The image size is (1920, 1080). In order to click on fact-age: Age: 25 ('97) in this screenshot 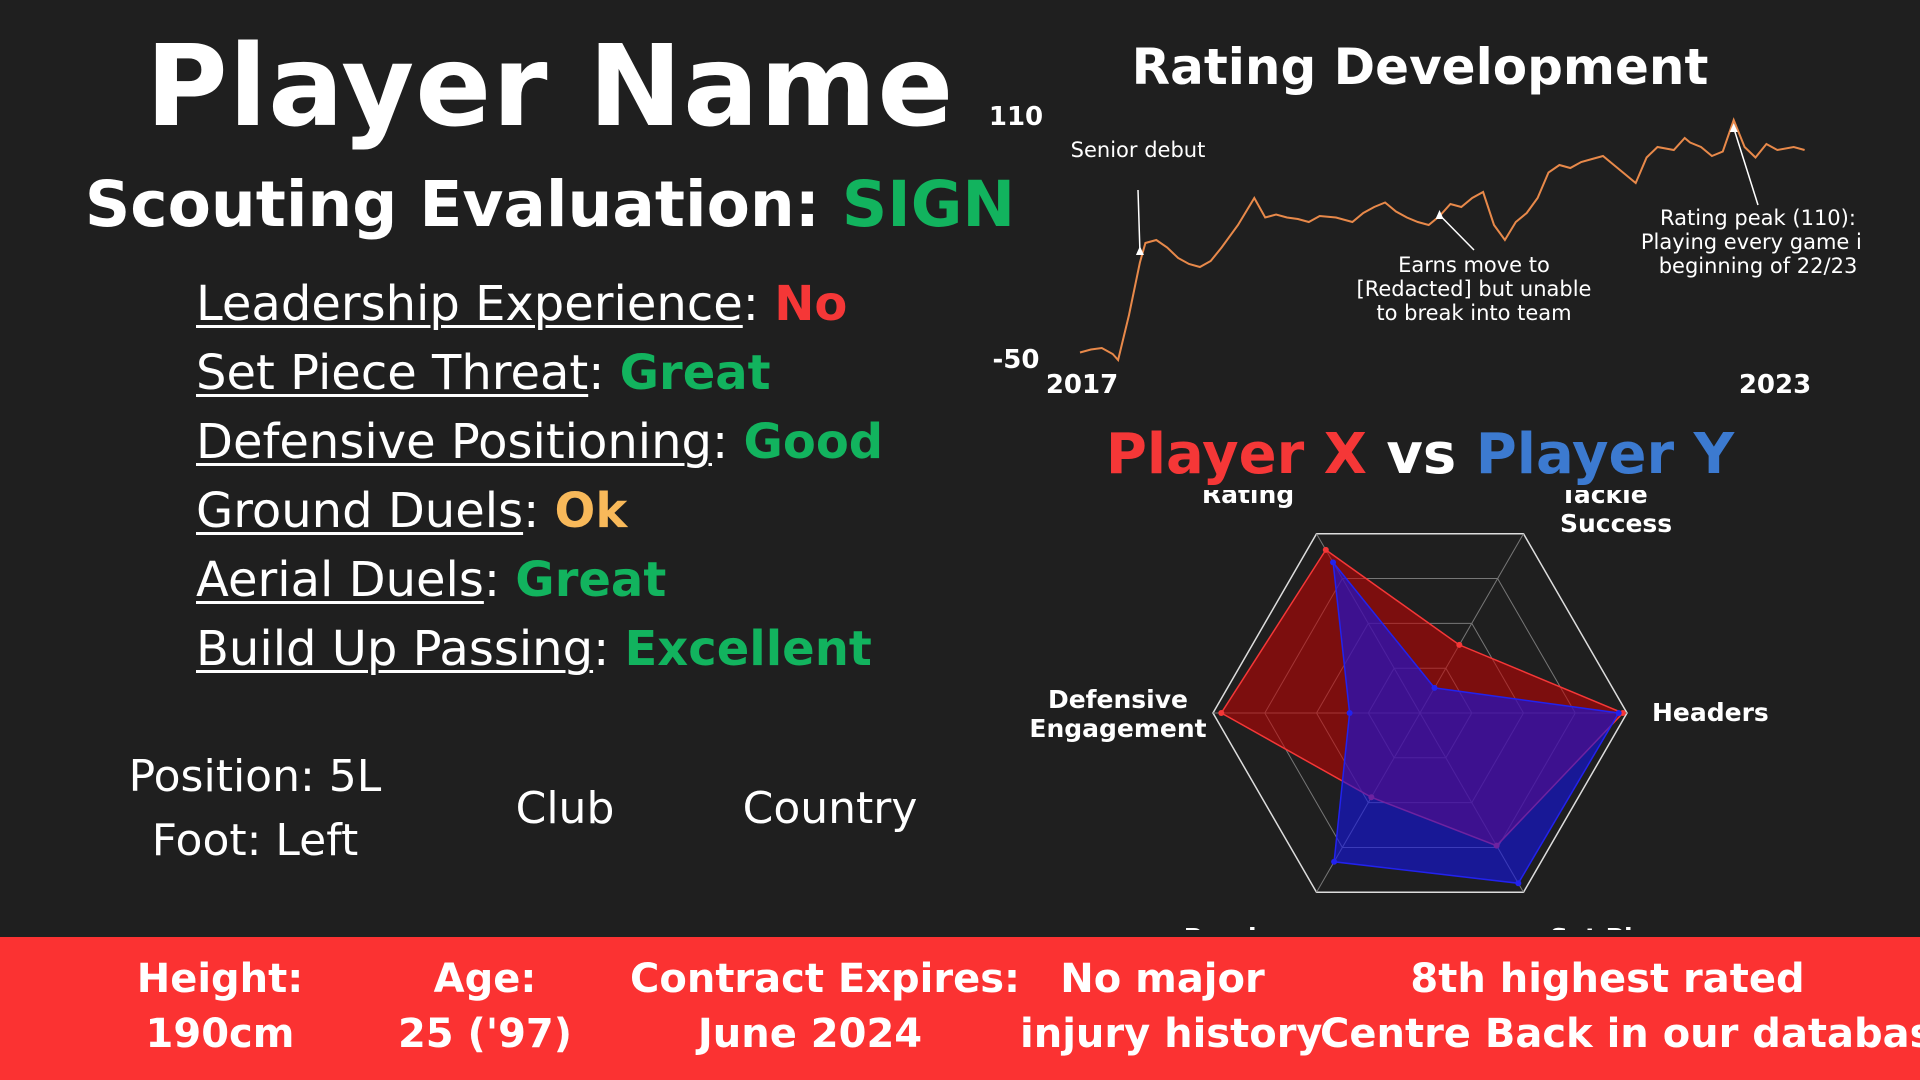, I will do `click(485, 1007)`.